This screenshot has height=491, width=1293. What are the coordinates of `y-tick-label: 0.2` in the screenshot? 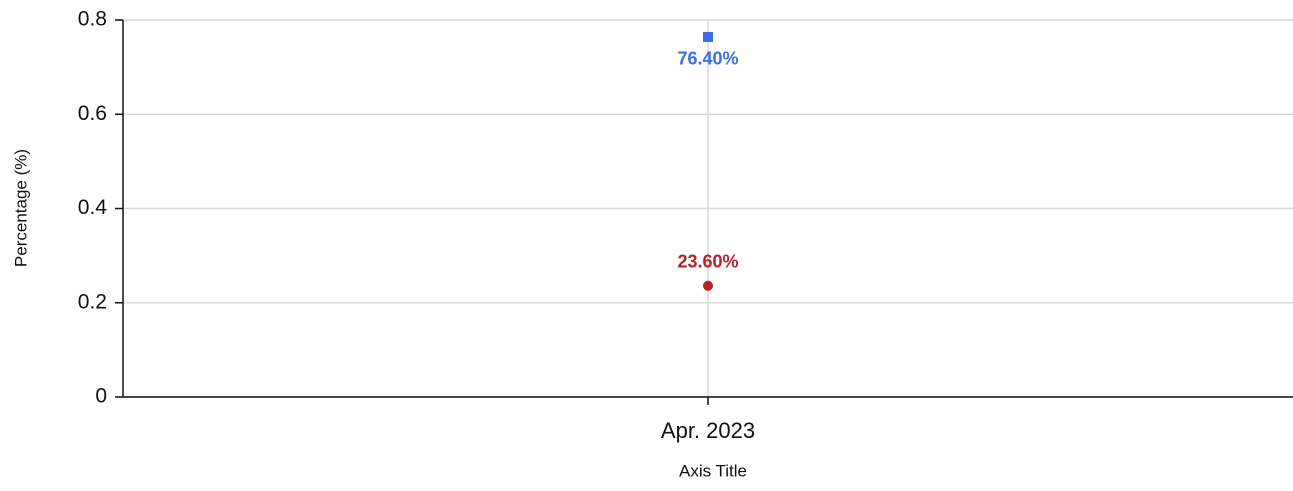 It's located at (92, 301).